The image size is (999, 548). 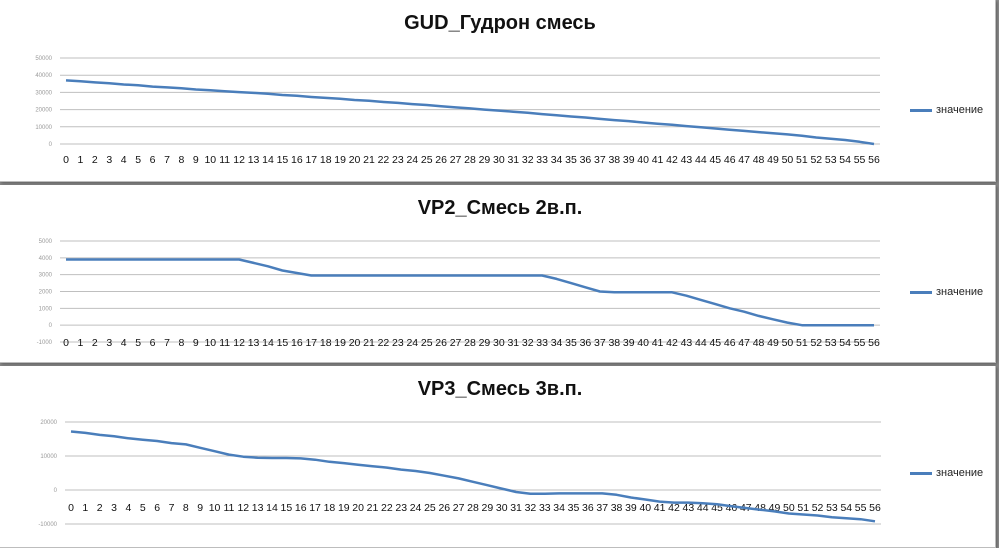 I want to click on y-tick-label: -1000, so click(x=45, y=343).